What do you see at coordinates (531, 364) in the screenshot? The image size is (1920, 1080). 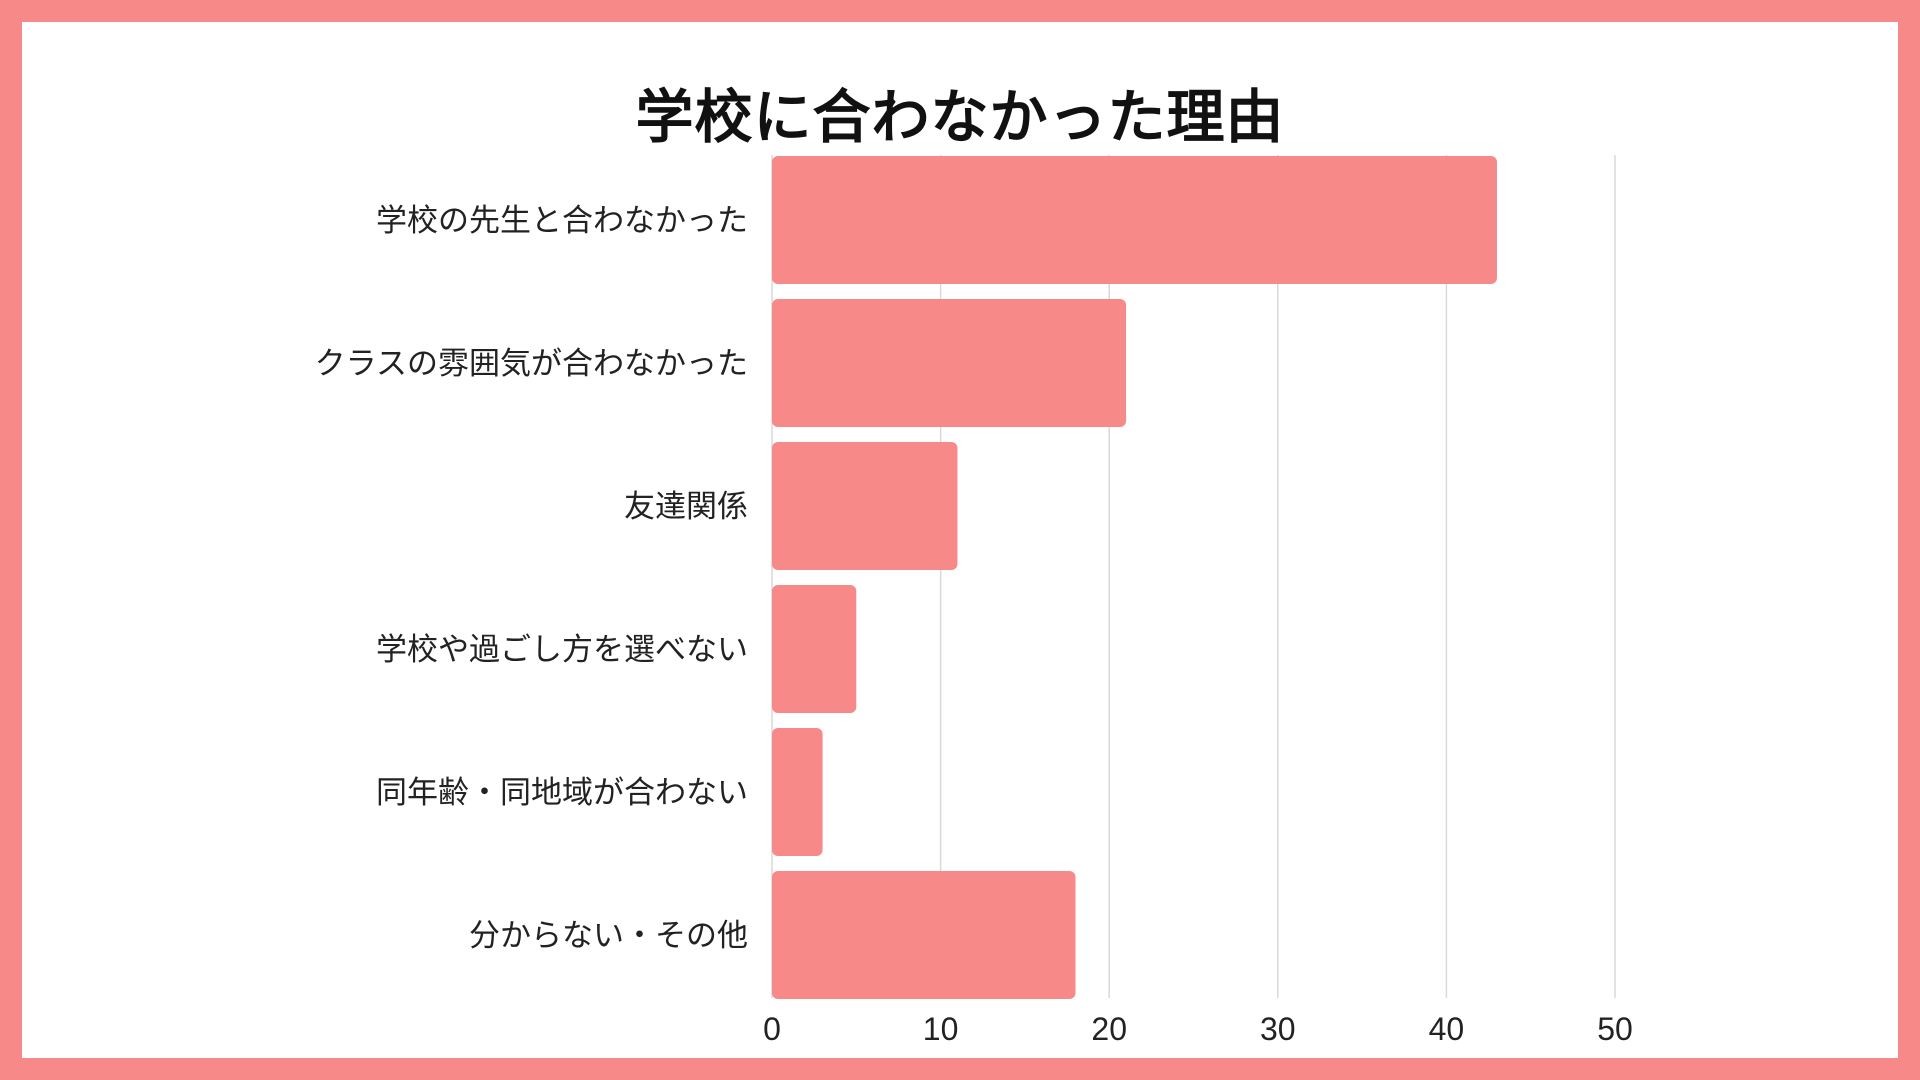 I see `category-label-1: クラスの雰囲気が合わなかった` at bounding box center [531, 364].